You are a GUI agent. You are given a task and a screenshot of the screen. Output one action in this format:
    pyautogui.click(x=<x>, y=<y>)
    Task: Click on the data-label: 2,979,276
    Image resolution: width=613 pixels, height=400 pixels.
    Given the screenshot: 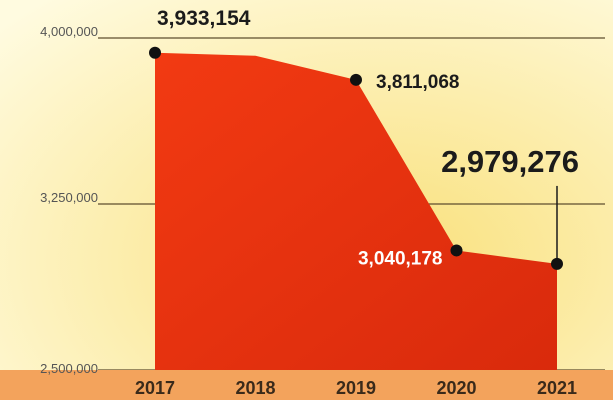 What is the action you would take?
    pyautogui.click(x=510, y=161)
    